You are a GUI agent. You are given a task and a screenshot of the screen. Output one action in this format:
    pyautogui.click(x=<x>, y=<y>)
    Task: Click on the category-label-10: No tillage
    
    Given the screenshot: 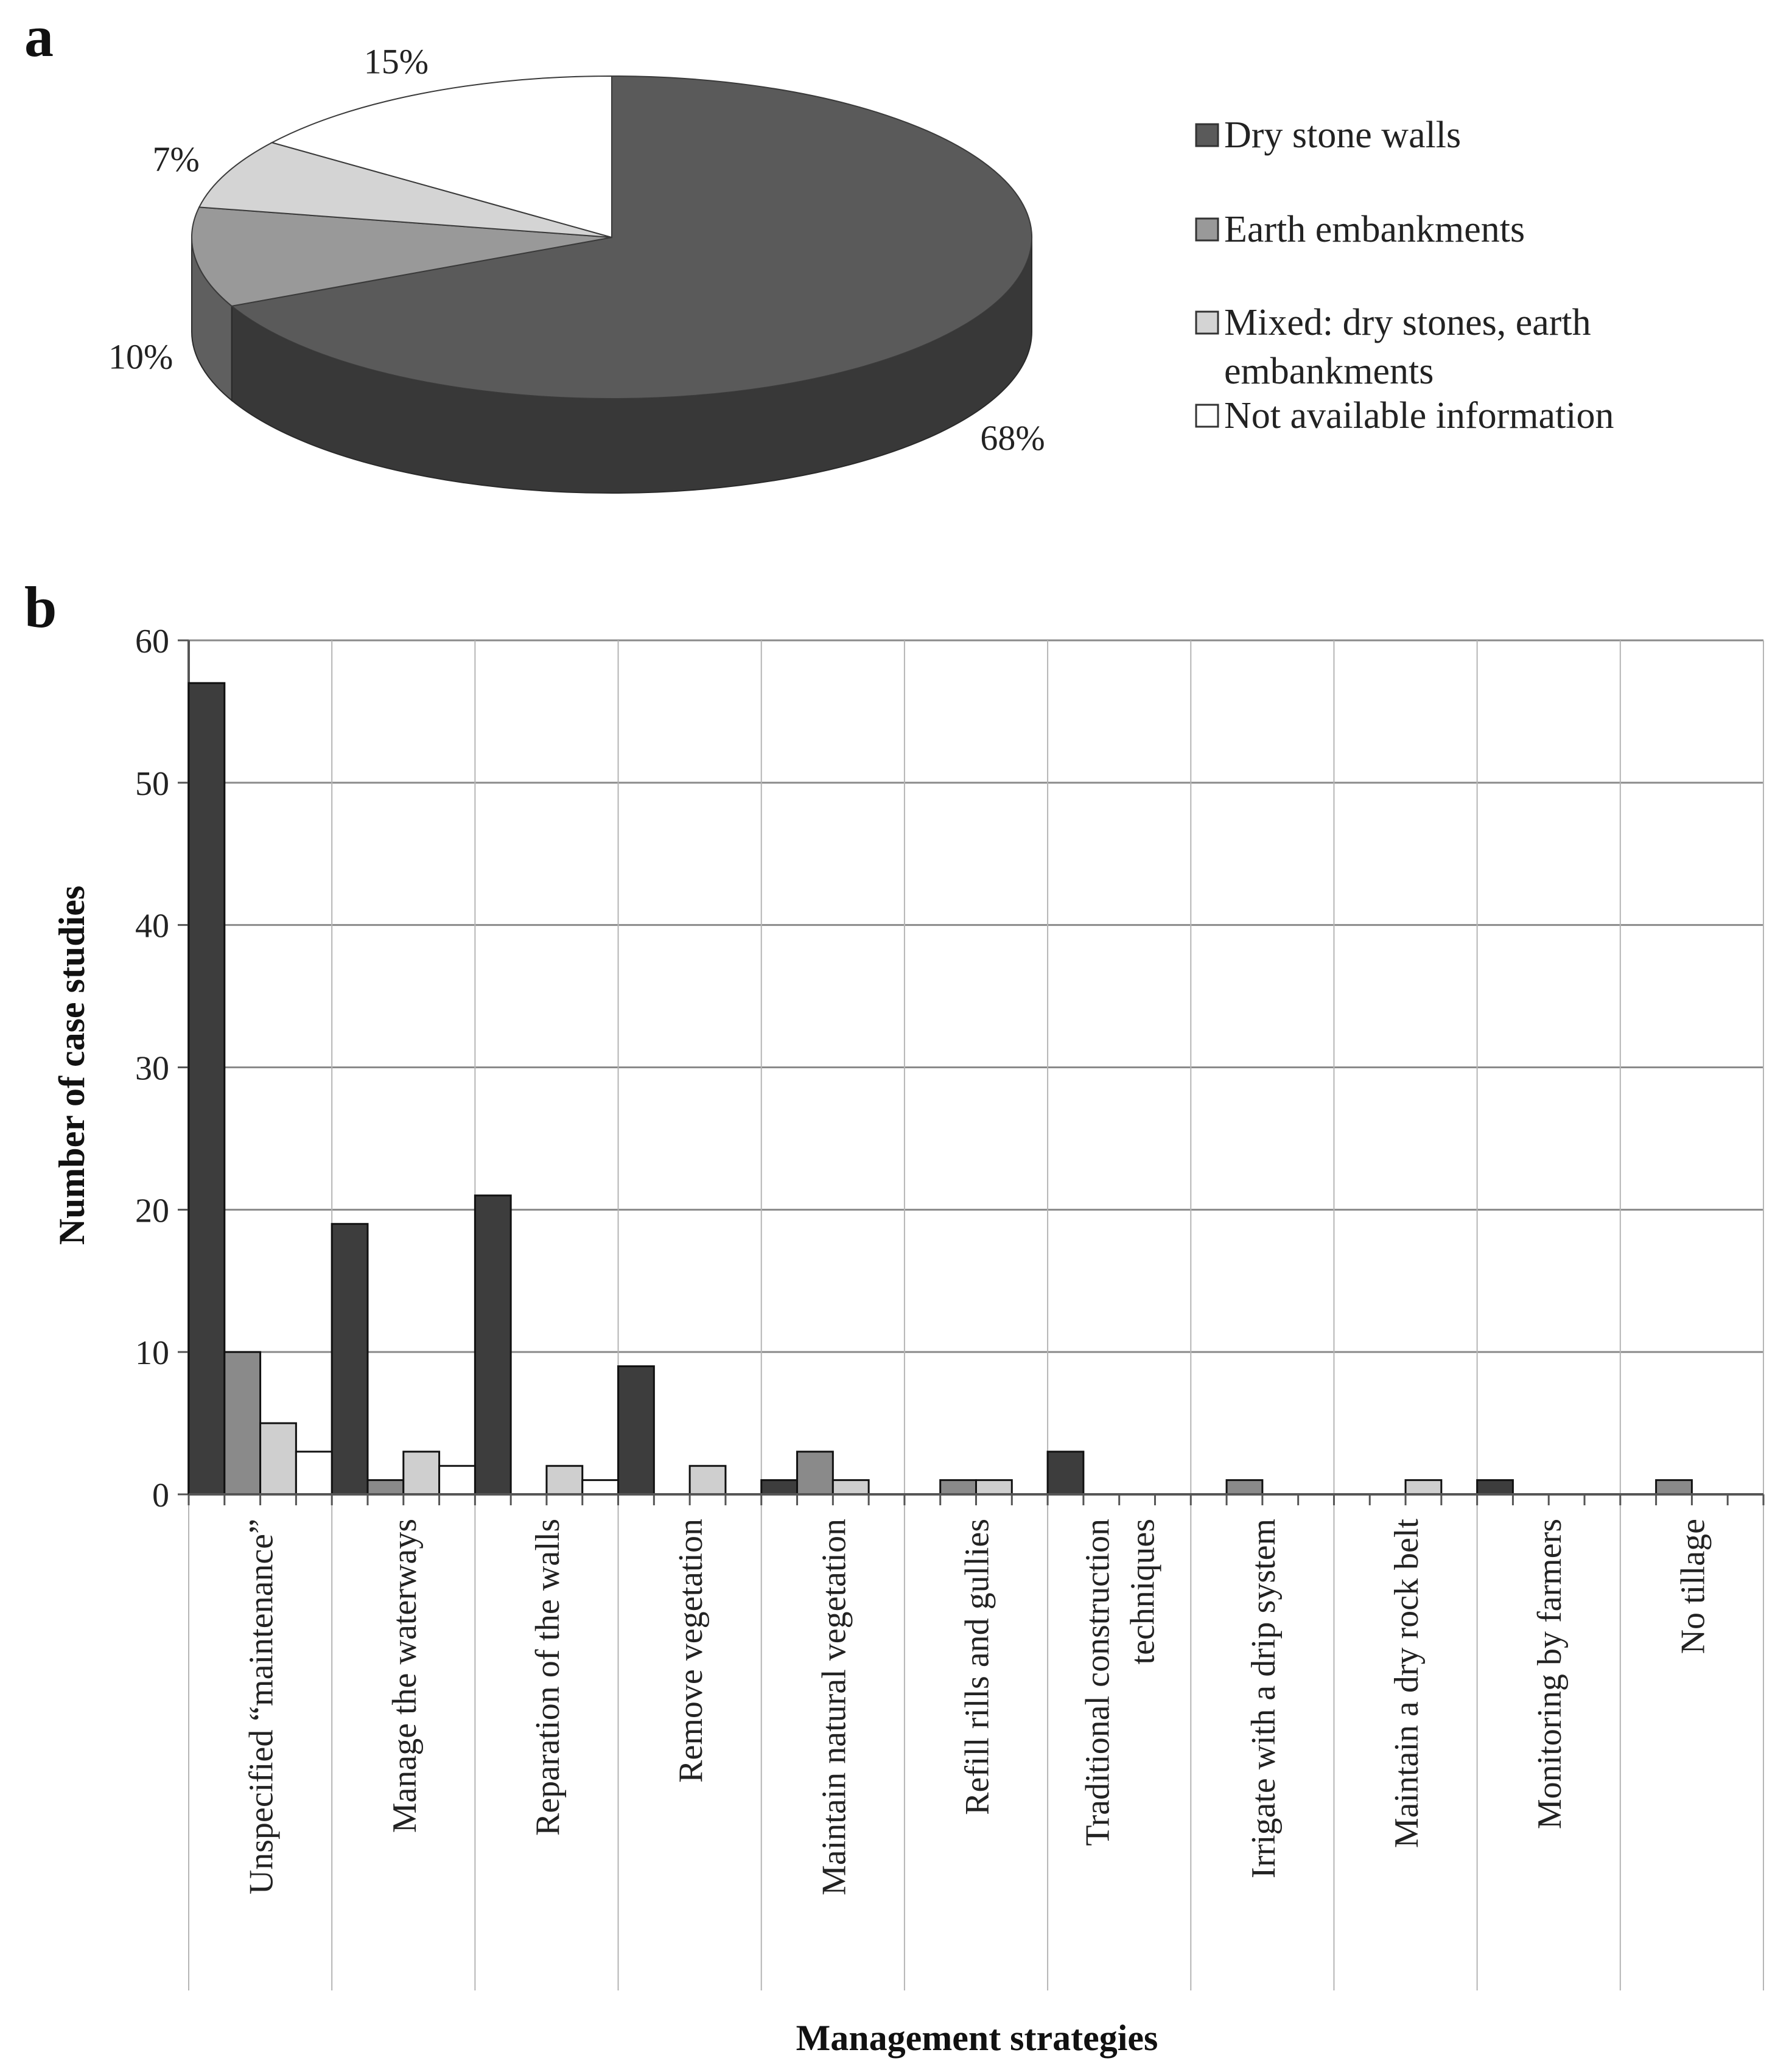 What is the action you would take?
    pyautogui.click(x=1693, y=1586)
    